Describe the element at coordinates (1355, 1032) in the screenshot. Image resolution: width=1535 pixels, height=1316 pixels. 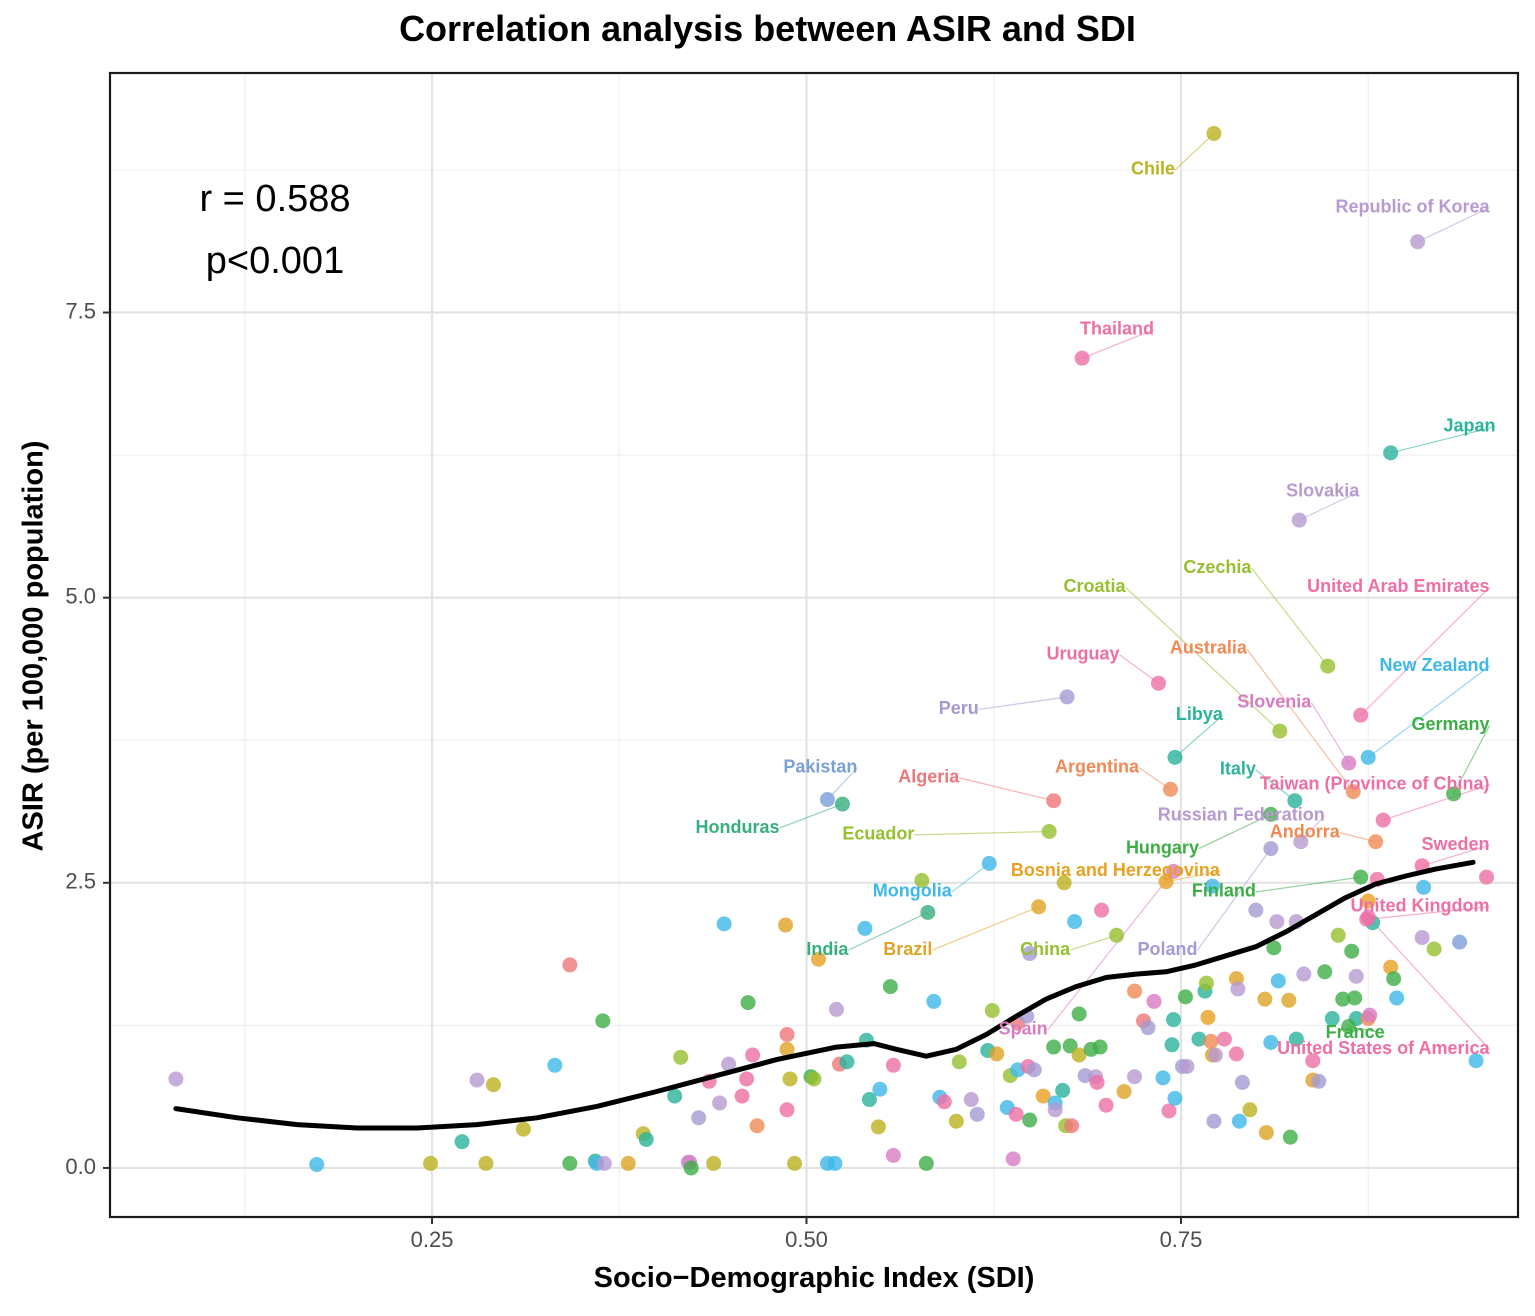
I see `point-label: France` at that location.